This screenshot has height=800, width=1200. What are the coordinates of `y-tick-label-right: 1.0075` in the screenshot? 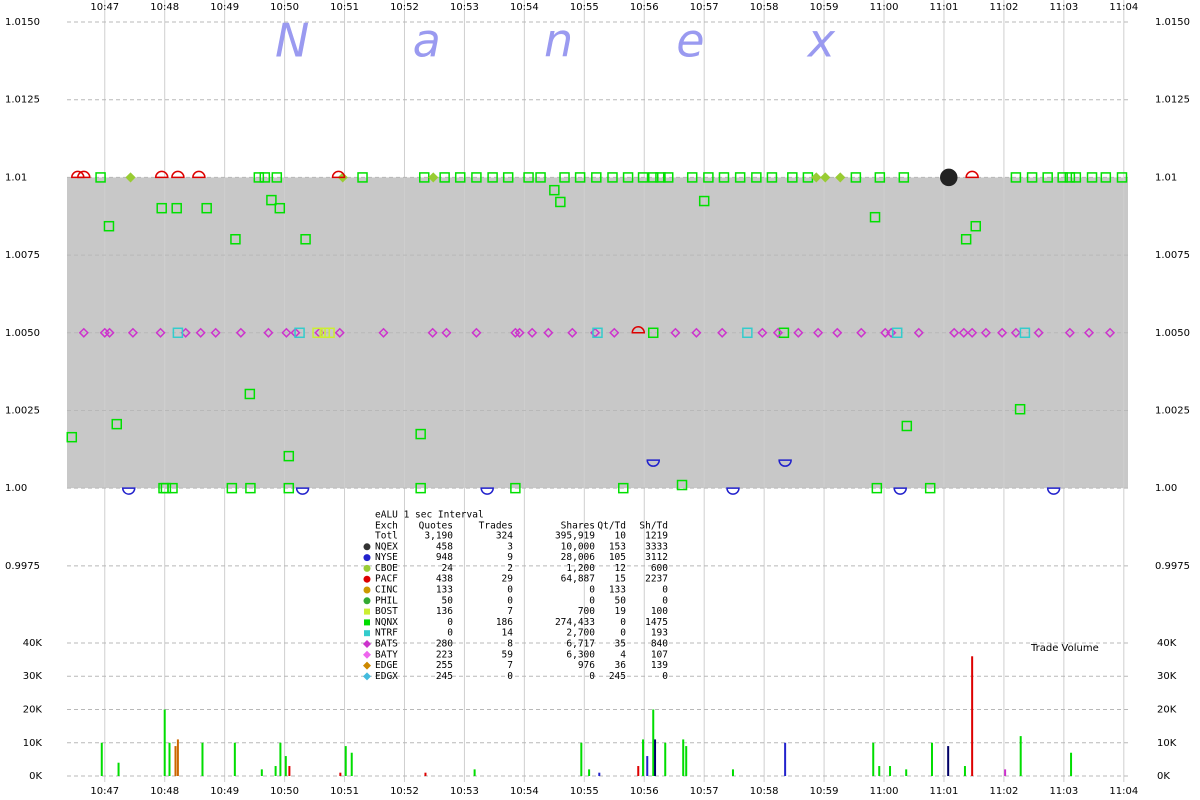 It's located at (1172, 255).